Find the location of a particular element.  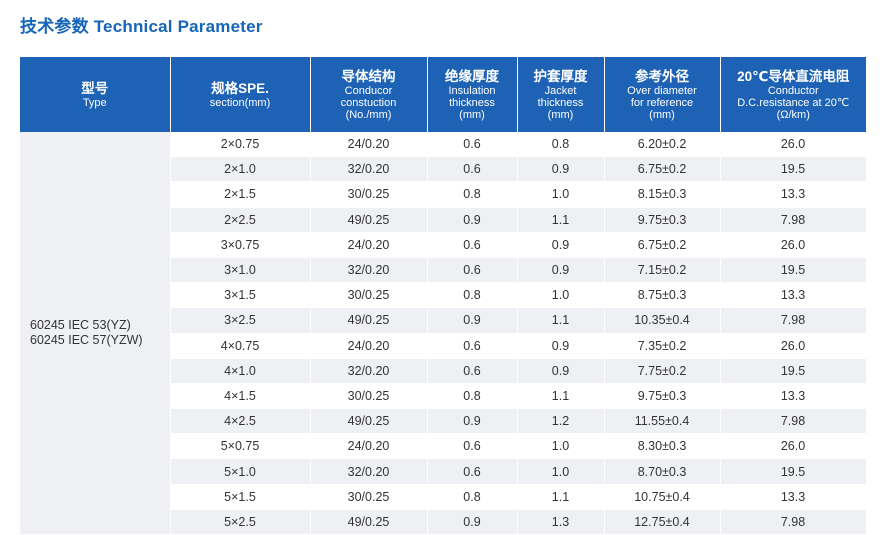

table-row: 4×2.5 49/0.25 0.9 1.2 11.55±0.4 7.98 is located at coordinates (443, 421).